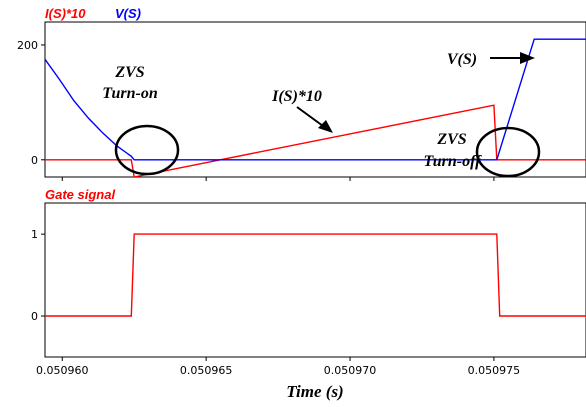 This screenshot has width=586, height=407. Describe the element at coordinates (527, 58) in the screenshot. I see `arrow-vs-head` at that location.